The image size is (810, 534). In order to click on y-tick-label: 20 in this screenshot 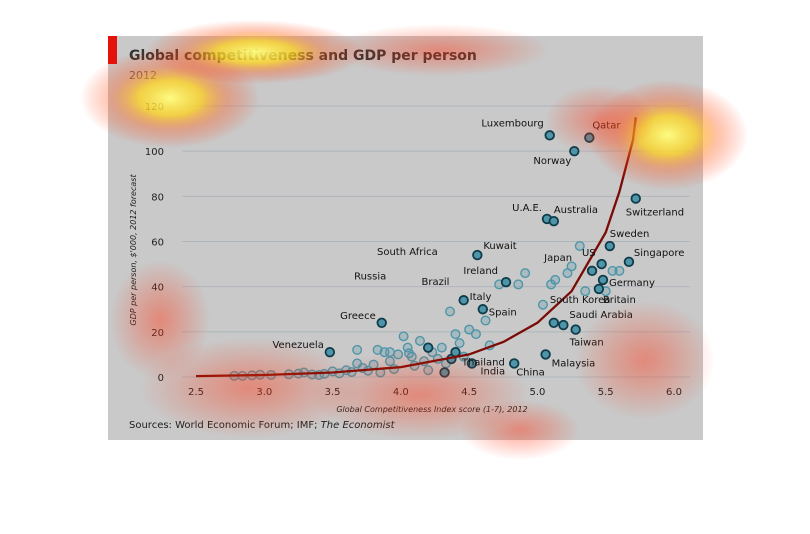, I will do `click(157, 333)`.